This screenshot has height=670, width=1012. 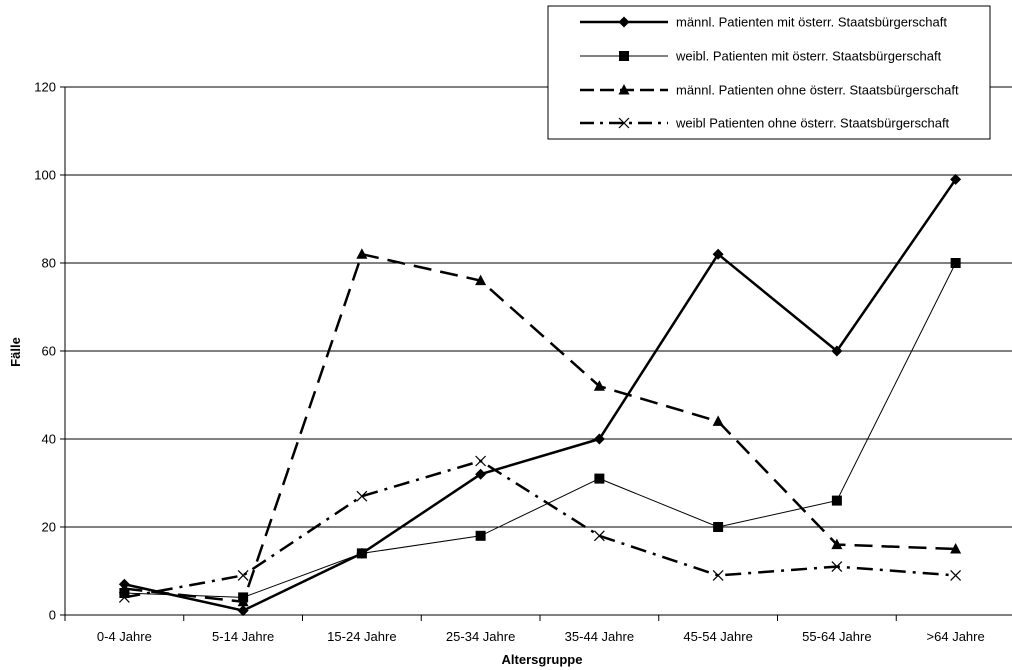 I want to click on y-axis-title: Fälle, so click(x=15, y=352).